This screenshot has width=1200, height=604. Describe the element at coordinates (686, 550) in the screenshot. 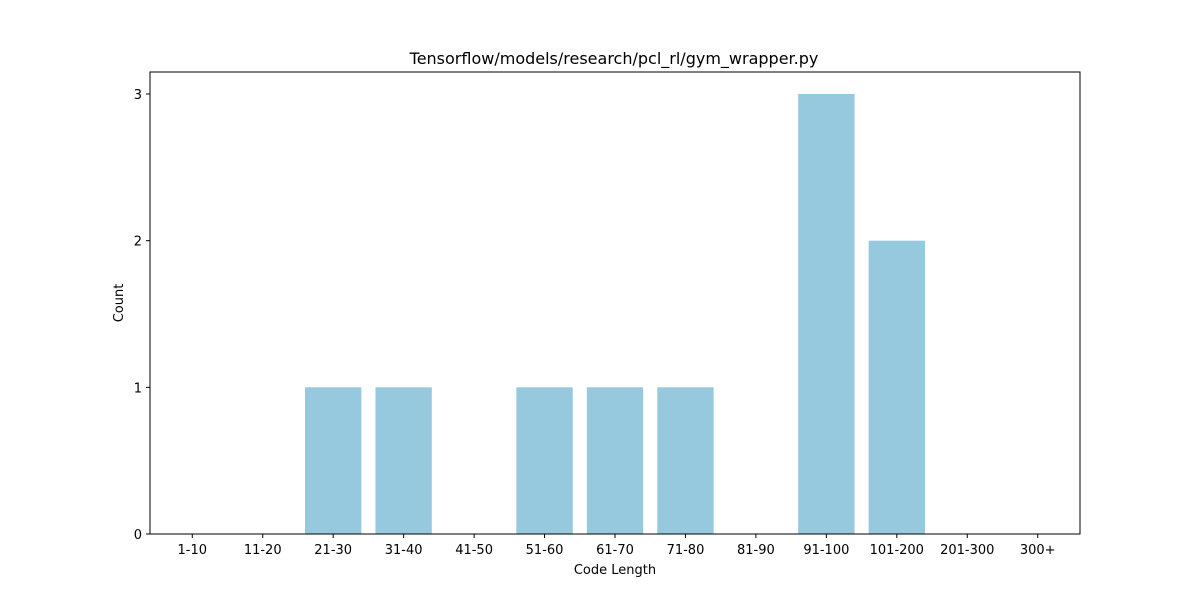

I see `x-tick-label: 71-80` at that location.